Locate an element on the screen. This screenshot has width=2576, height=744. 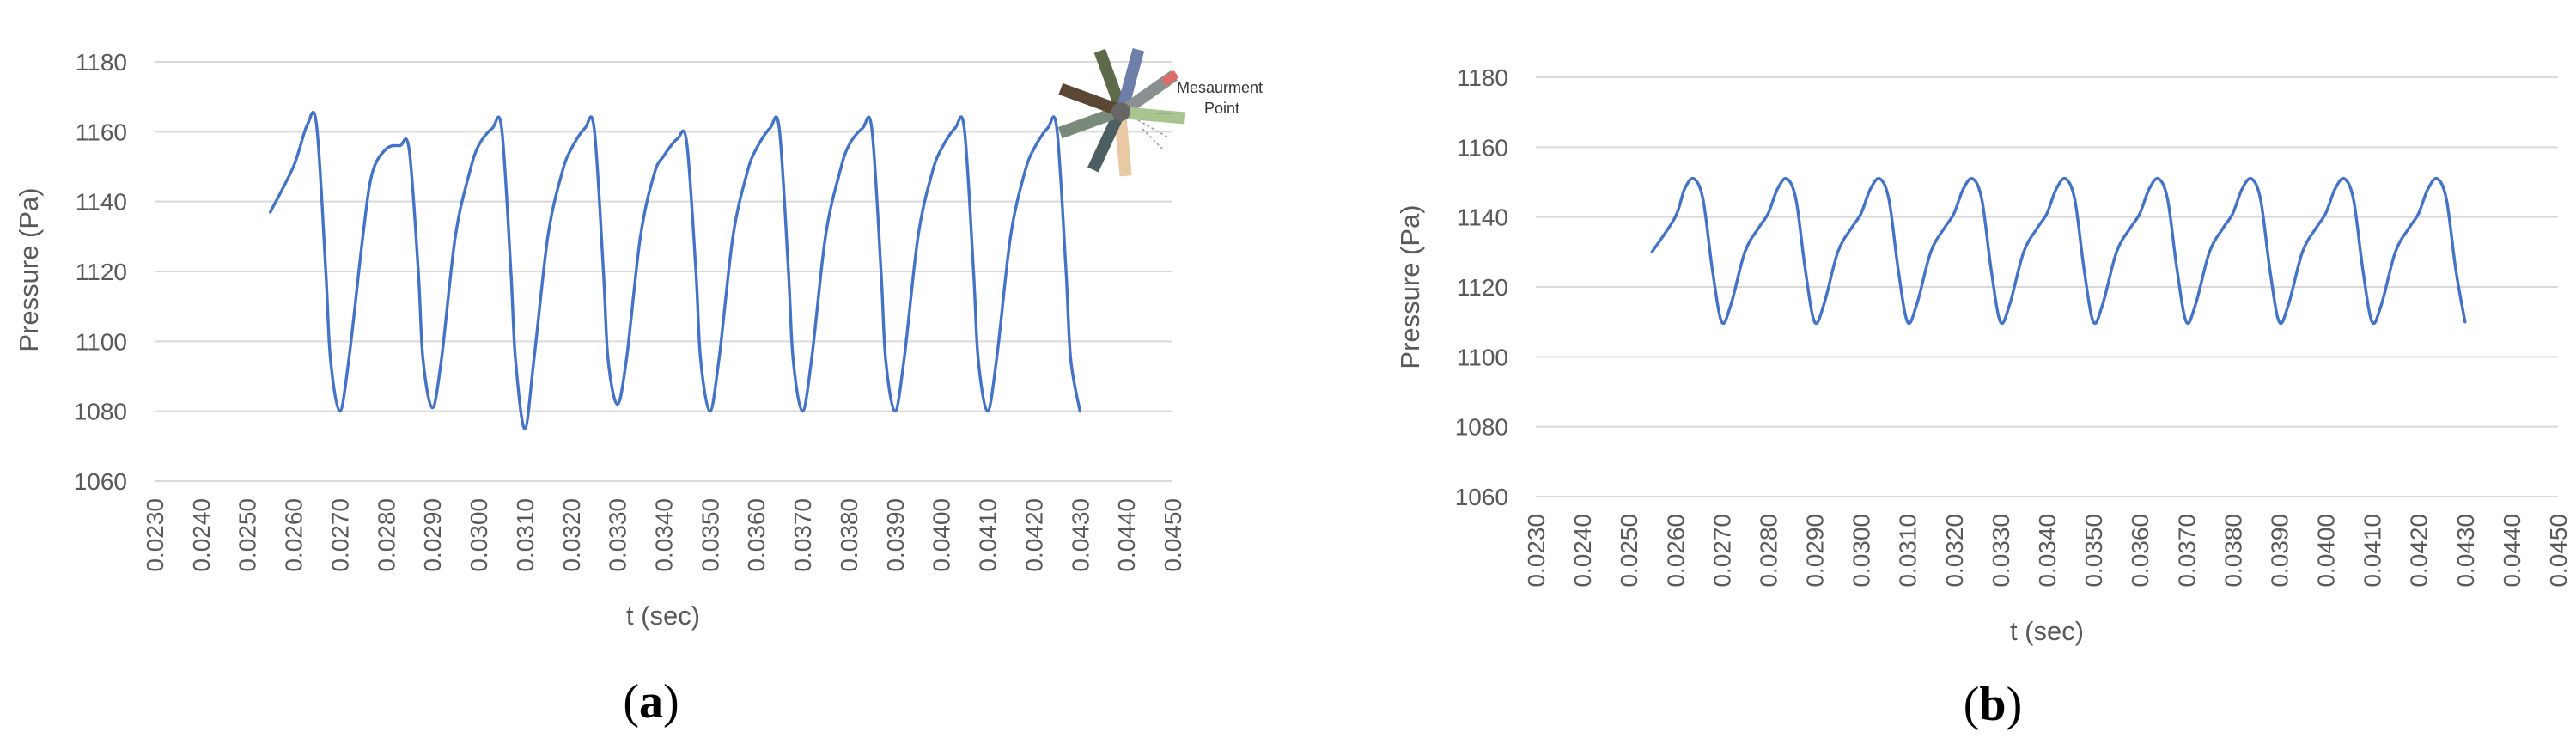
y-tick-labels-b: 1060 1080 1100 1120 1140 1160 1180 is located at coordinates (1481, 287).